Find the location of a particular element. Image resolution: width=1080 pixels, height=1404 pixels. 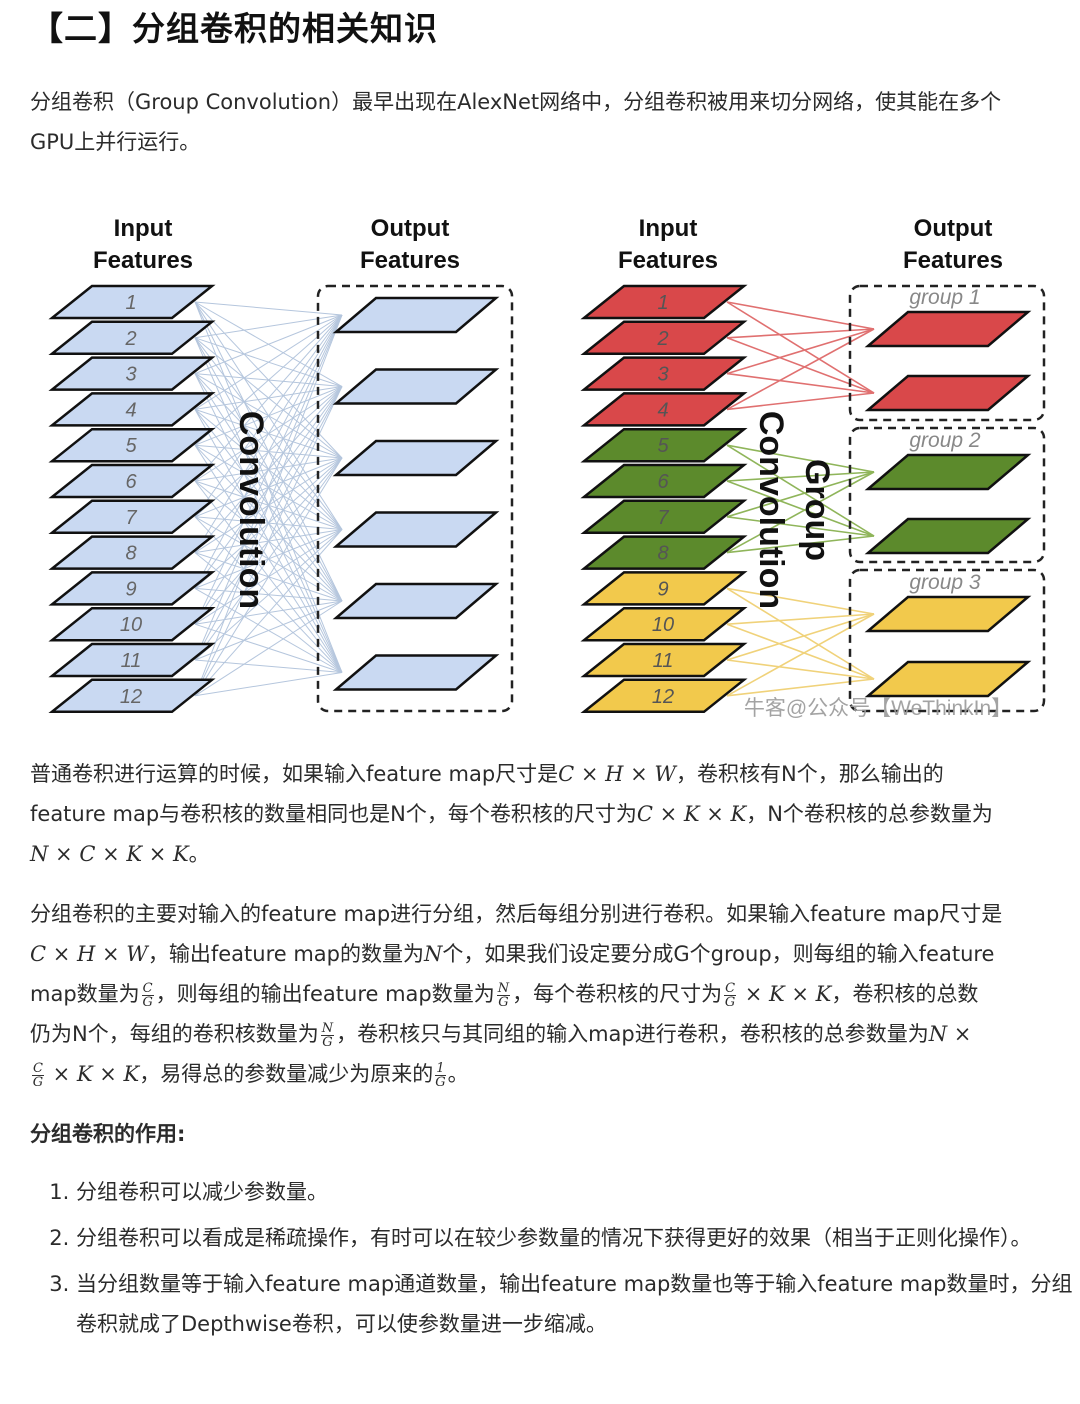

p1-text-a: 普通卷积进行运算的时候，如果输入feature map尺寸是 is located at coordinates (294, 774).